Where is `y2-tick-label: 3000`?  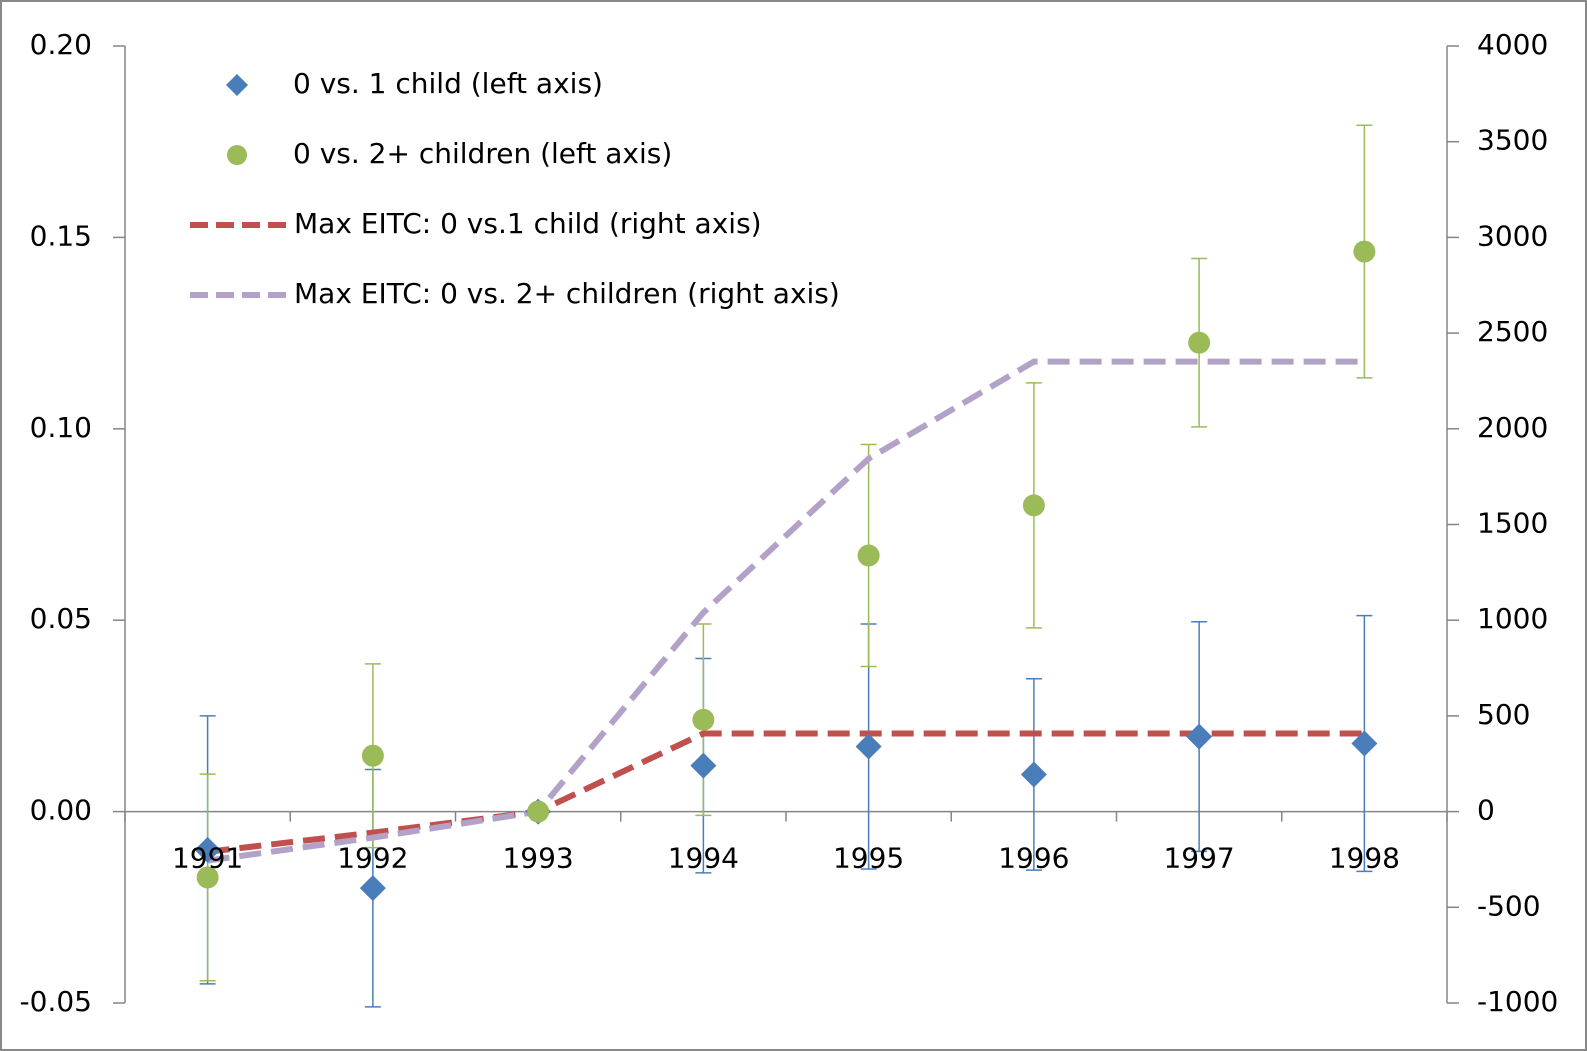
y2-tick-label: 3000 is located at coordinates (1512, 235).